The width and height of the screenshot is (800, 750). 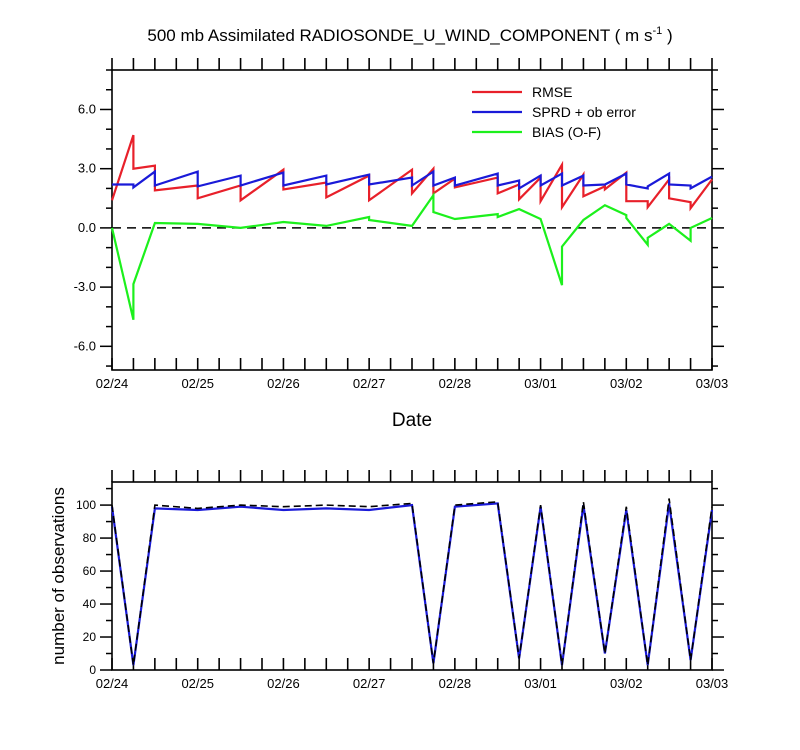 What do you see at coordinates (667, 35) in the screenshot?
I see `chart-title-close: )` at bounding box center [667, 35].